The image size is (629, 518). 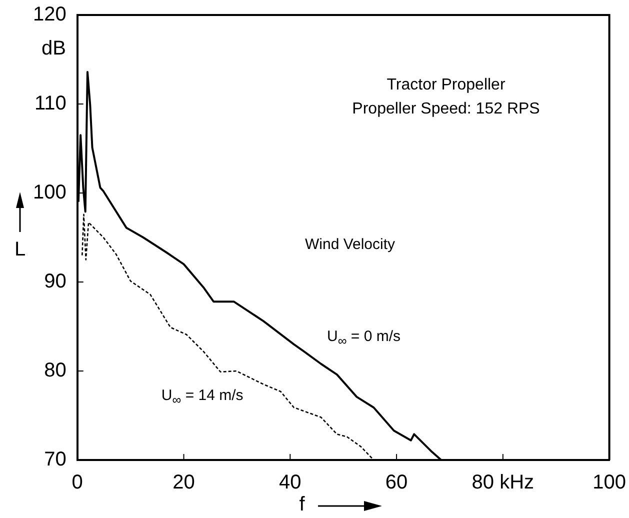 I want to click on x-tick-label: 0, so click(x=77, y=483).